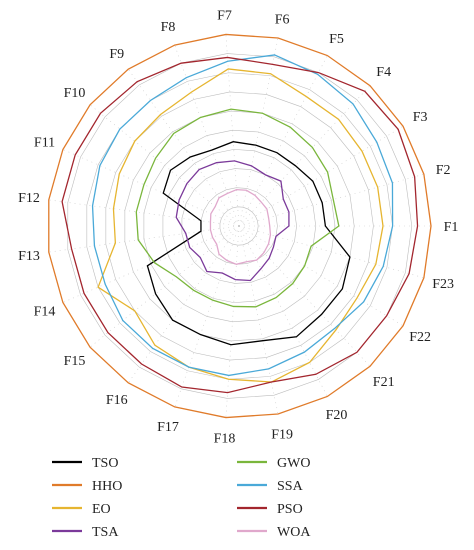 Image resolution: width=474 pixels, height=550 pixels. Describe the element at coordinates (384, 382) in the screenshot. I see `axis-label-f21: F21` at that location.